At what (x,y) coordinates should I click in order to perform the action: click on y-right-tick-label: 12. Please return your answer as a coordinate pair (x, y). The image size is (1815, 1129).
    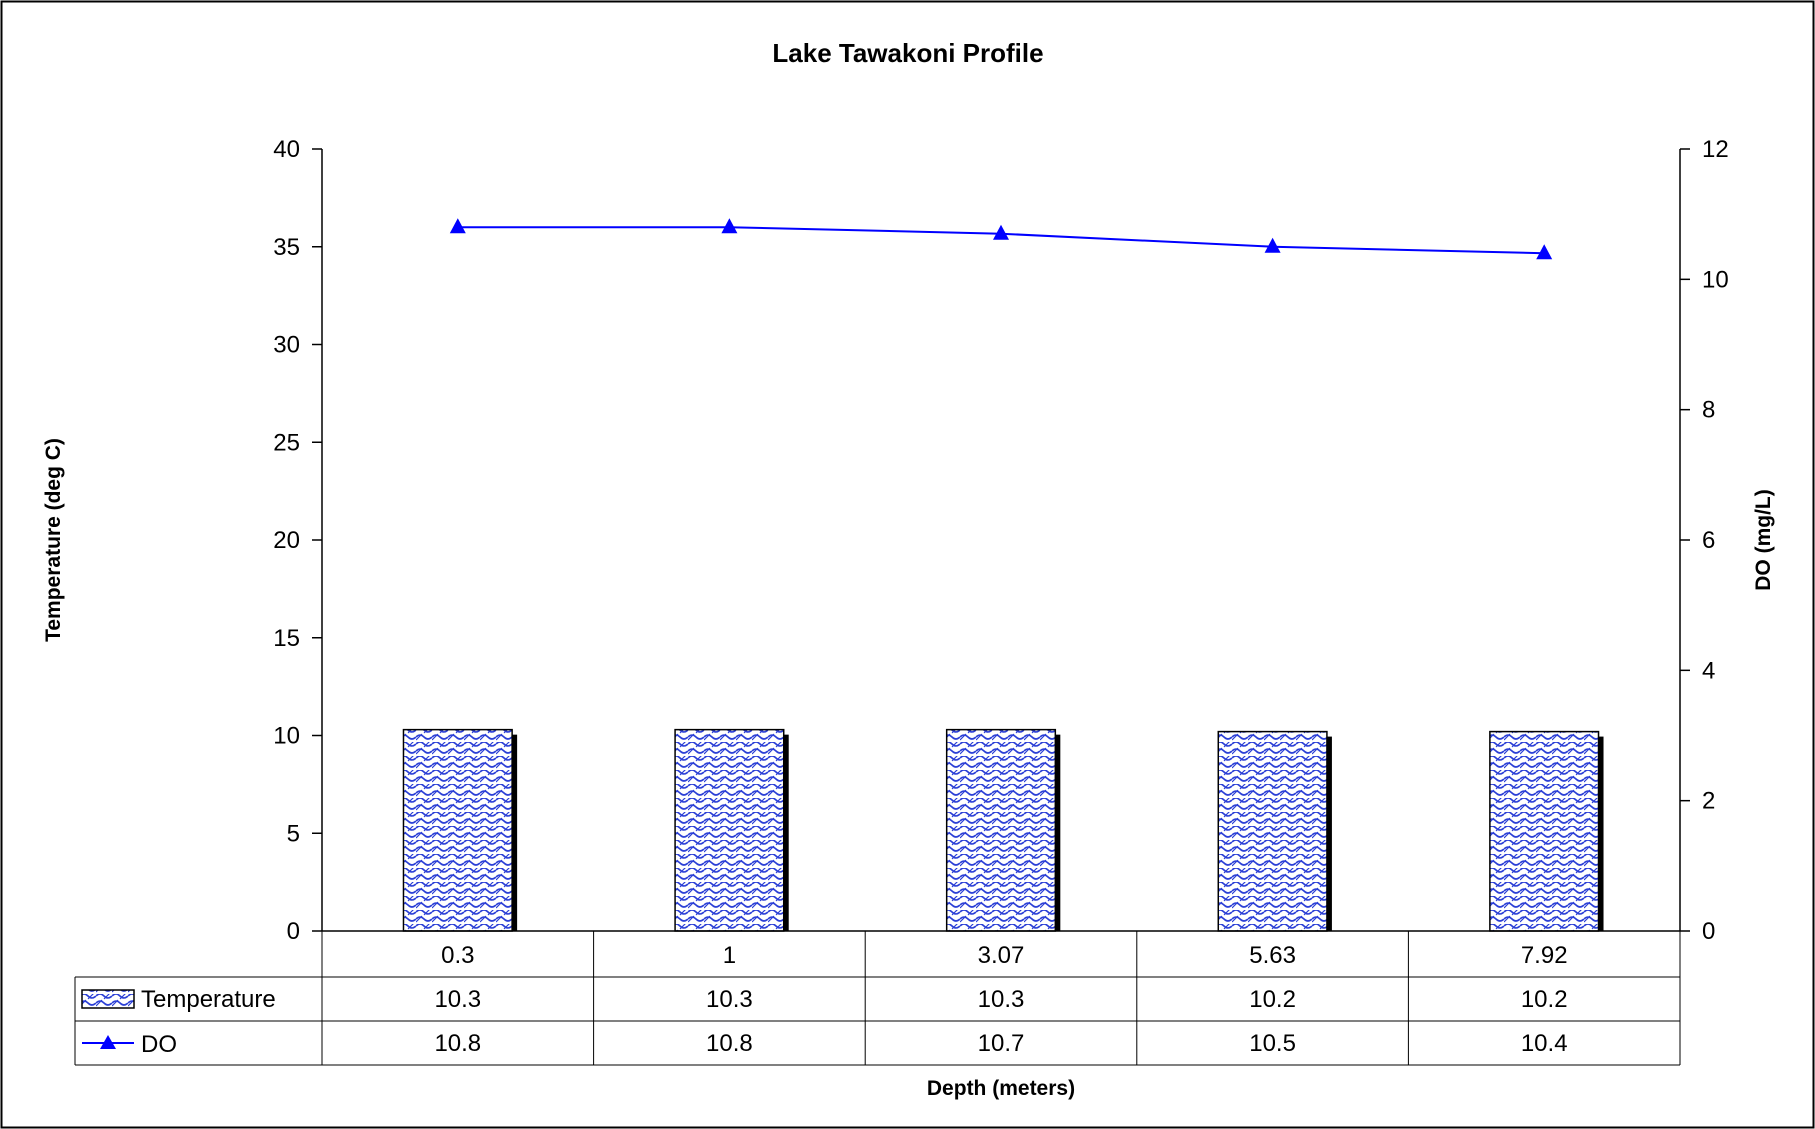
    Looking at the image, I should click on (1715, 149).